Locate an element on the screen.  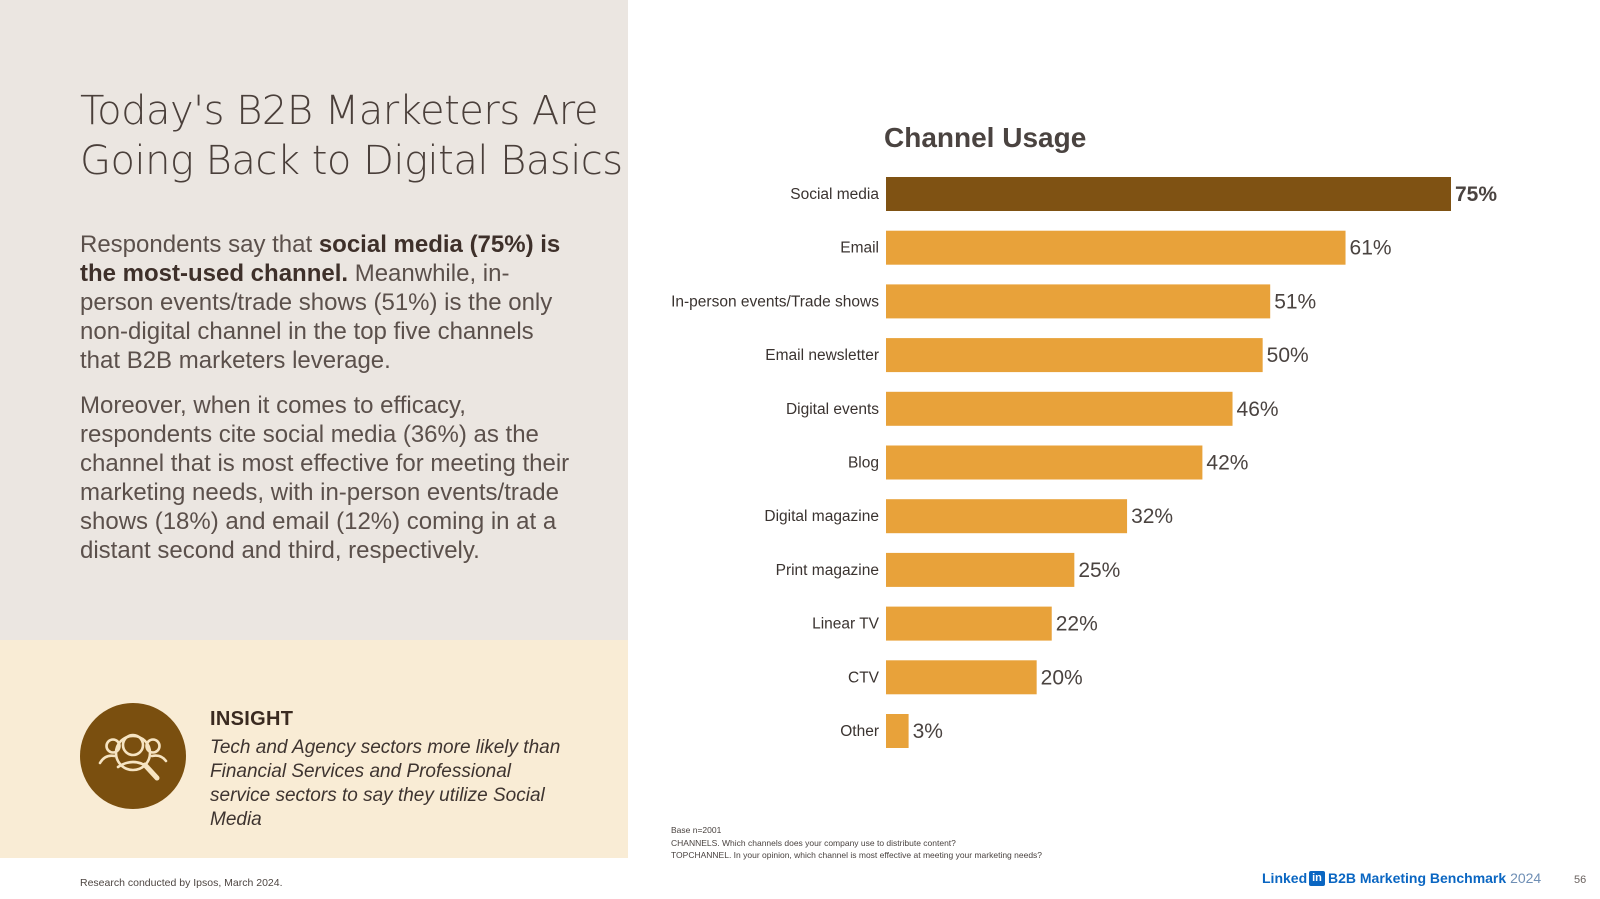
page-title-line-2: Going Back to Digital Basics is located at coordinates (351, 161).